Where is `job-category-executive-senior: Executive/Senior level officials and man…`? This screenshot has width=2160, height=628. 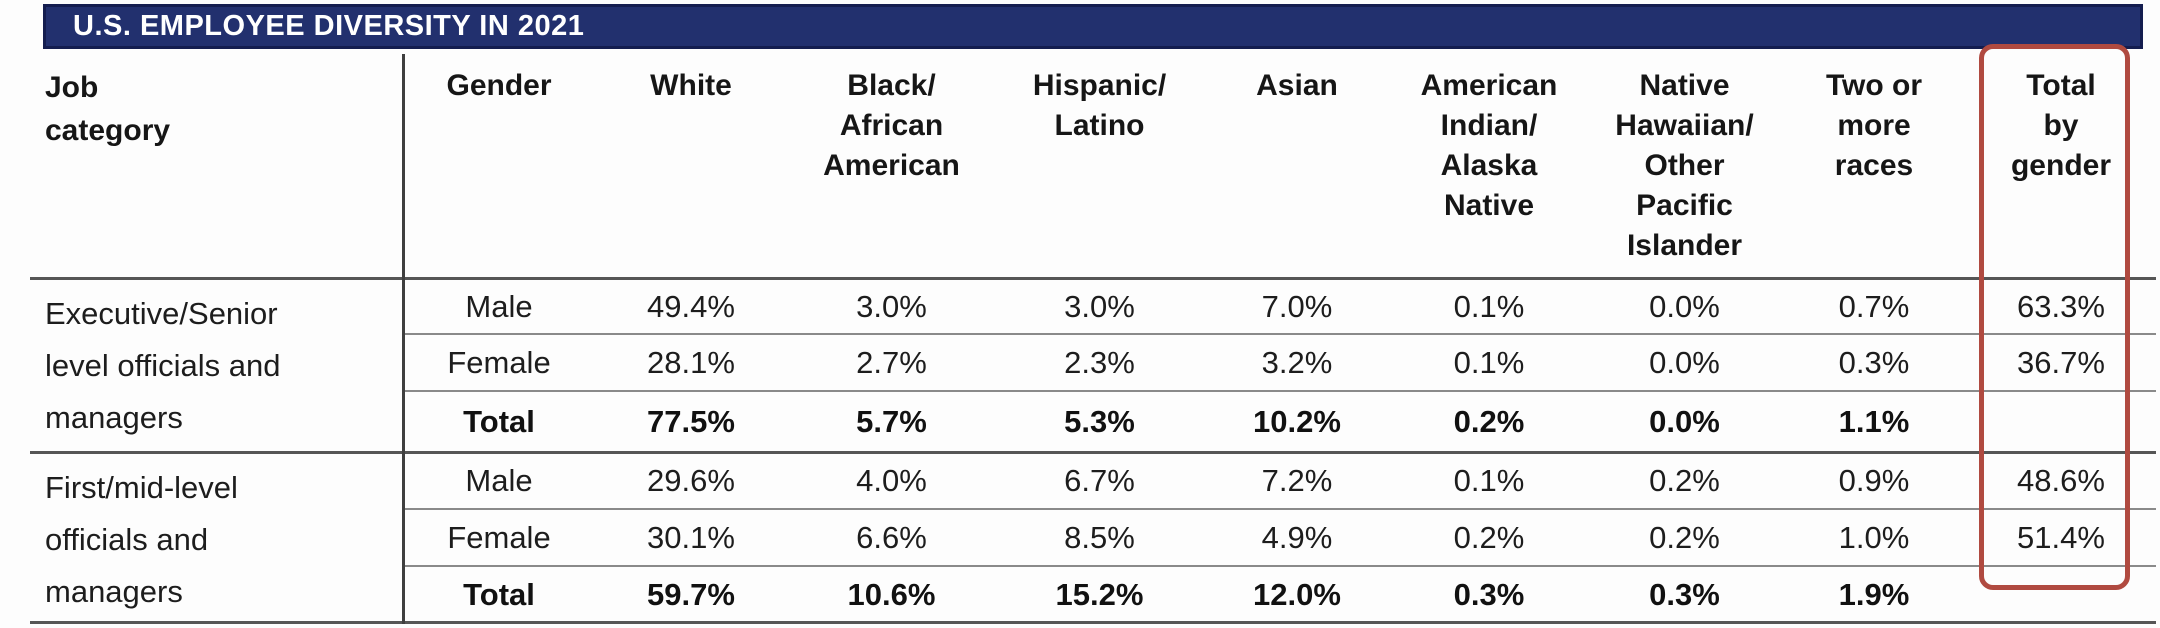 job-category-executive-senior: Executive/Senior level officials and man… is located at coordinates (163, 365).